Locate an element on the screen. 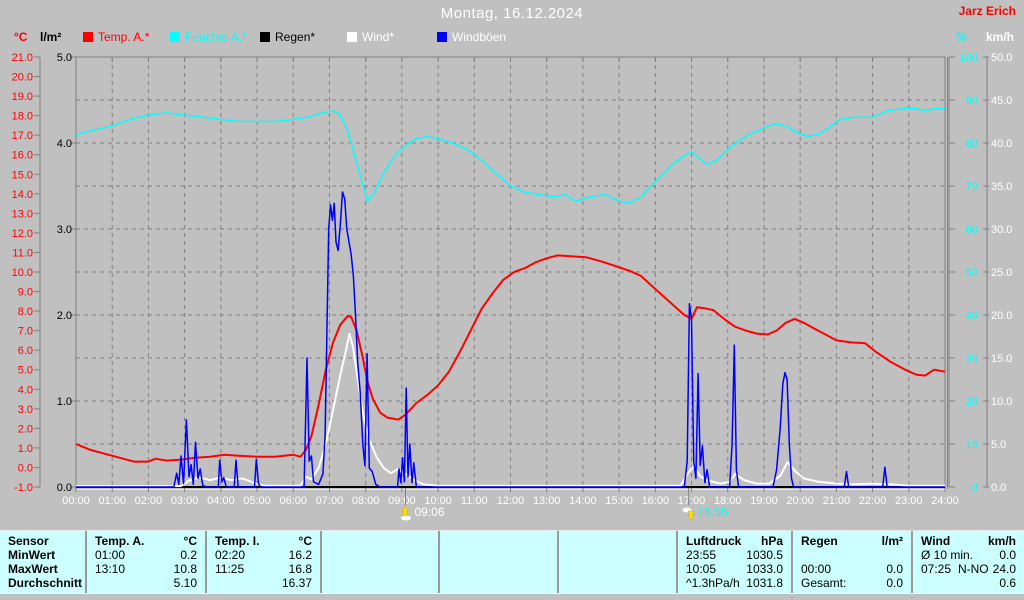 The width and height of the screenshot is (1024, 600). legend-item-temp: Temp. A.* is located at coordinates (116, 37).